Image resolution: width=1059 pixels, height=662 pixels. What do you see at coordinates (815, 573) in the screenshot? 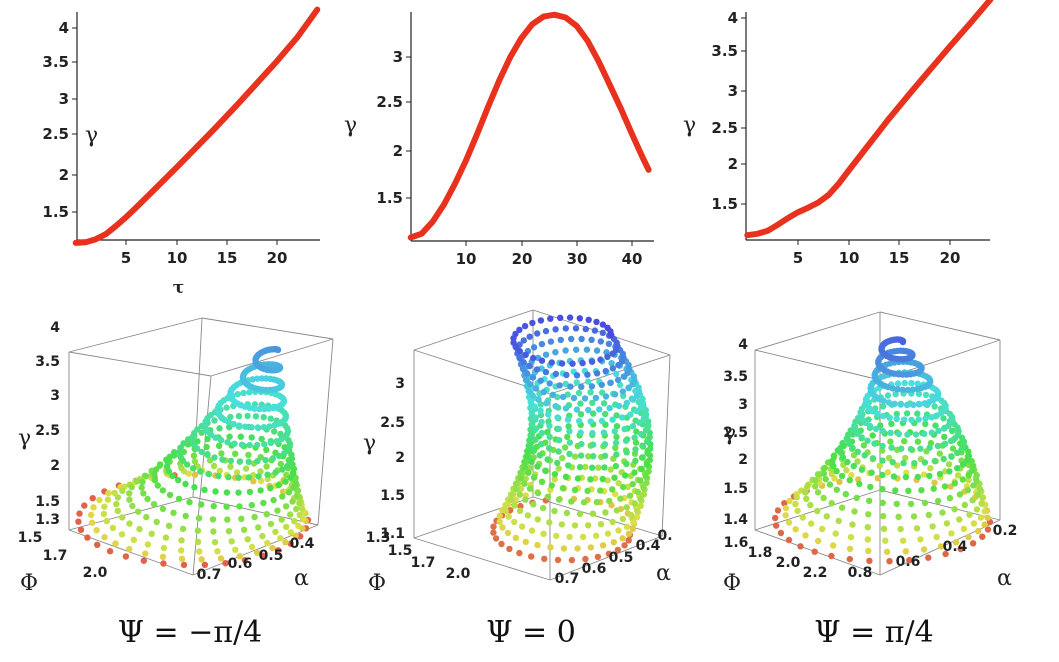
I see `phi-tick-label: 2.2` at bounding box center [815, 573].